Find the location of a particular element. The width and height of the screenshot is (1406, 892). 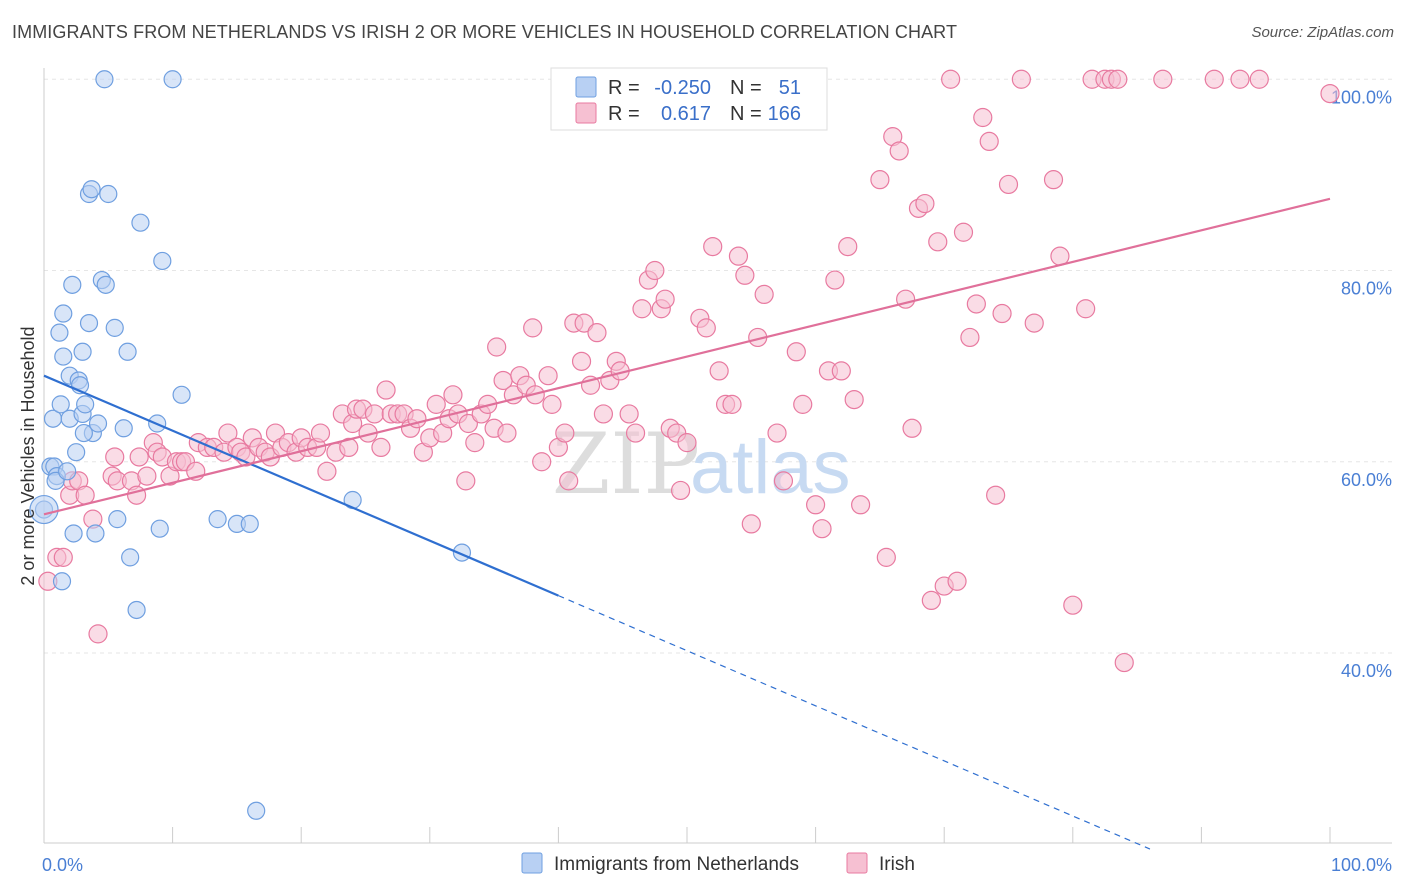

data-point-large is located at coordinates (44, 509).